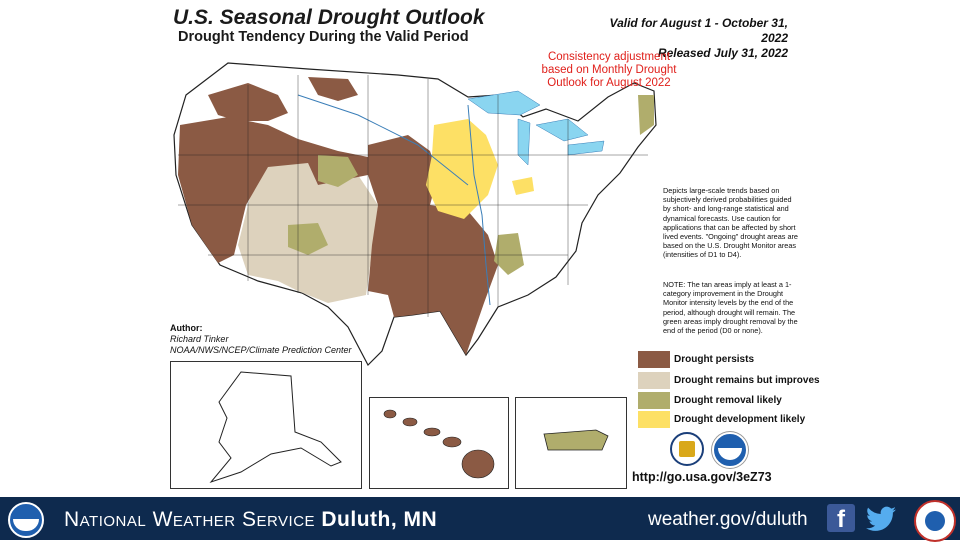 This screenshot has width=960, height=542. What do you see at coordinates (654, 400) in the screenshot?
I see `legend-swatch-removal` at bounding box center [654, 400].